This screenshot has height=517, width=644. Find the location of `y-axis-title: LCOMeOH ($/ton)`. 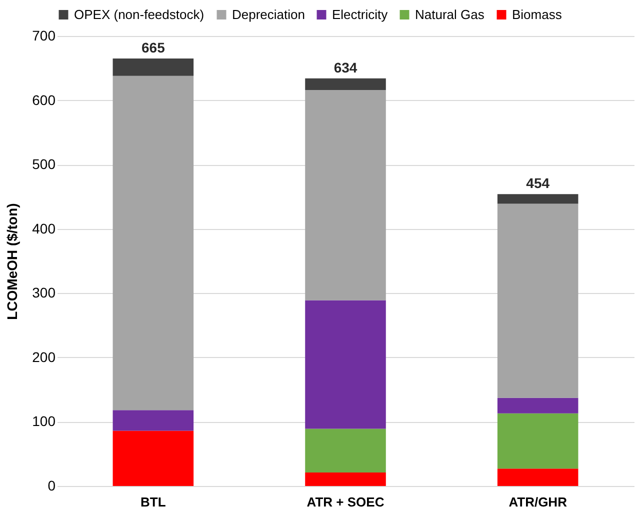

y-axis-title: LCOMeOH ($/ton) is located at coordinates (12, 261).